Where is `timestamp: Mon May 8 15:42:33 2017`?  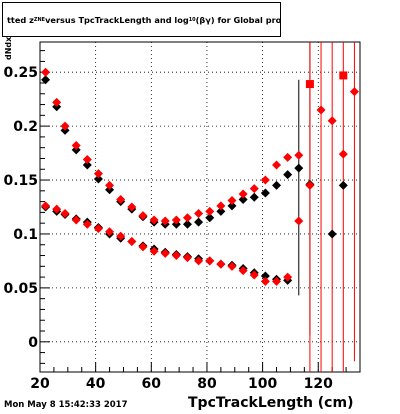
timestamp: Mon May 8 15:42:33 2017 is located at coordinates (66, 405).